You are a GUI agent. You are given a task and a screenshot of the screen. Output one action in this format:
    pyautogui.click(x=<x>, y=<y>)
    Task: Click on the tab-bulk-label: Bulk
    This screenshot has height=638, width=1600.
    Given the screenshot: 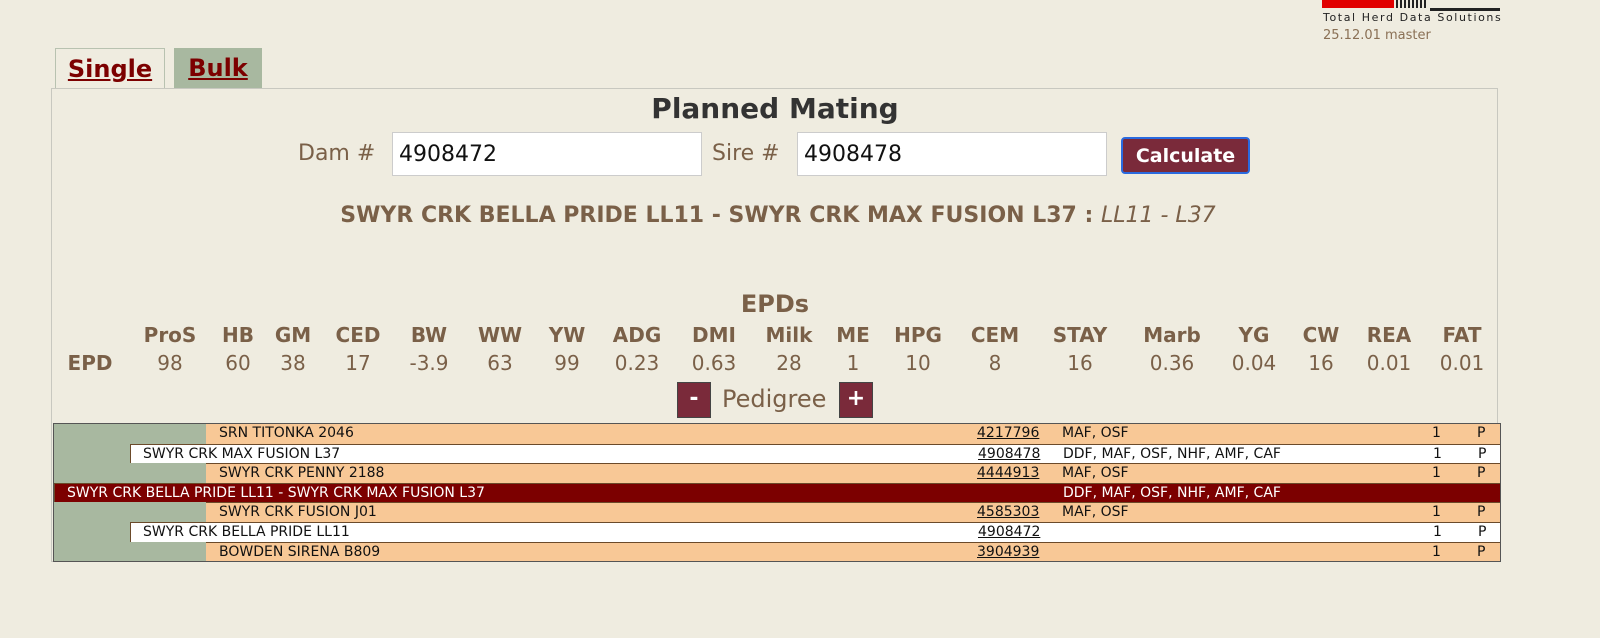 What is the action you would take?
    pyautogui.click(x=218, y=68)
    